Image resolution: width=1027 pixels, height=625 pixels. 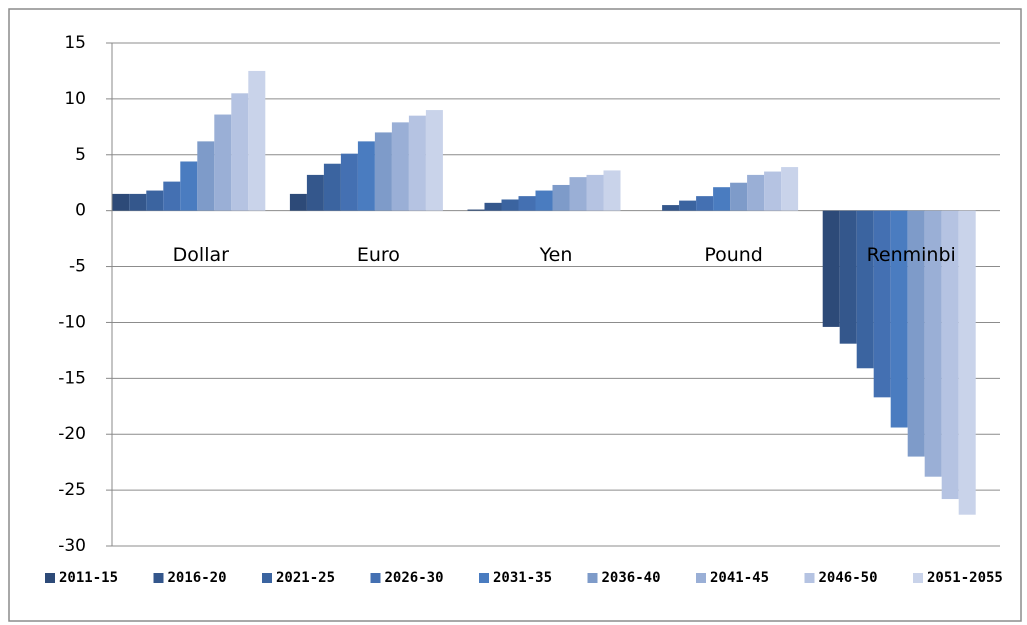 I want to click on legend-label: 2041-45, so click(x=739, y=578).